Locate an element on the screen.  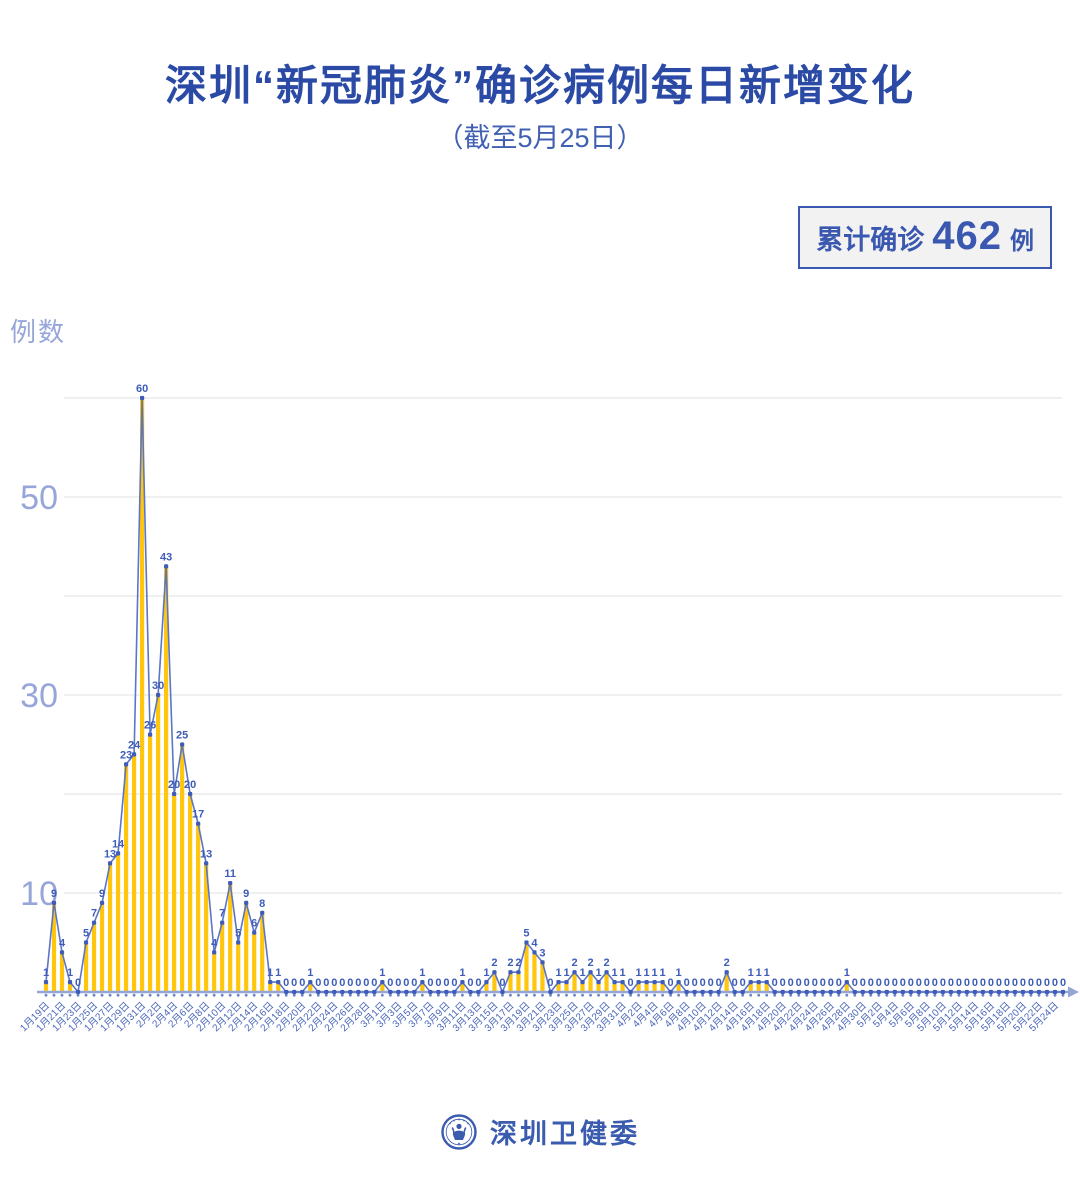
footer-organization-name: 深圳卫健委 is located at coordinates (565, 1134).